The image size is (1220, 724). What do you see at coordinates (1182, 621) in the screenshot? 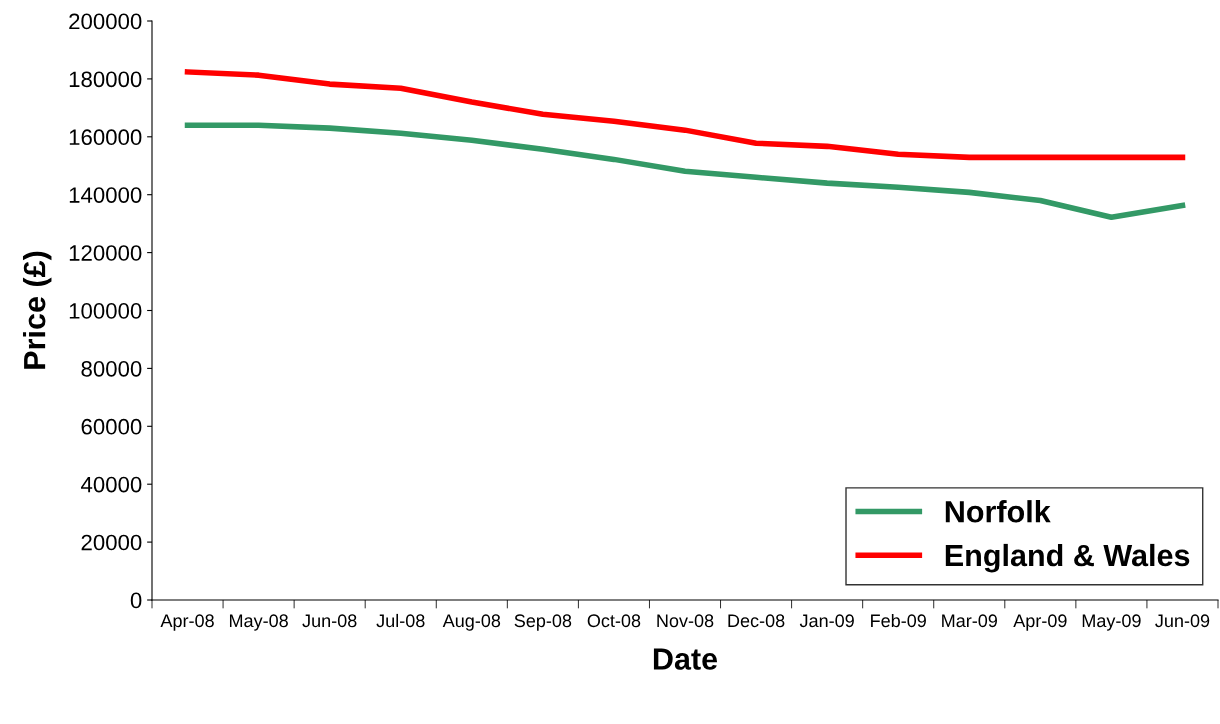
I see `x-tick-label: Jun-09` at bounding box center [1182, 621].